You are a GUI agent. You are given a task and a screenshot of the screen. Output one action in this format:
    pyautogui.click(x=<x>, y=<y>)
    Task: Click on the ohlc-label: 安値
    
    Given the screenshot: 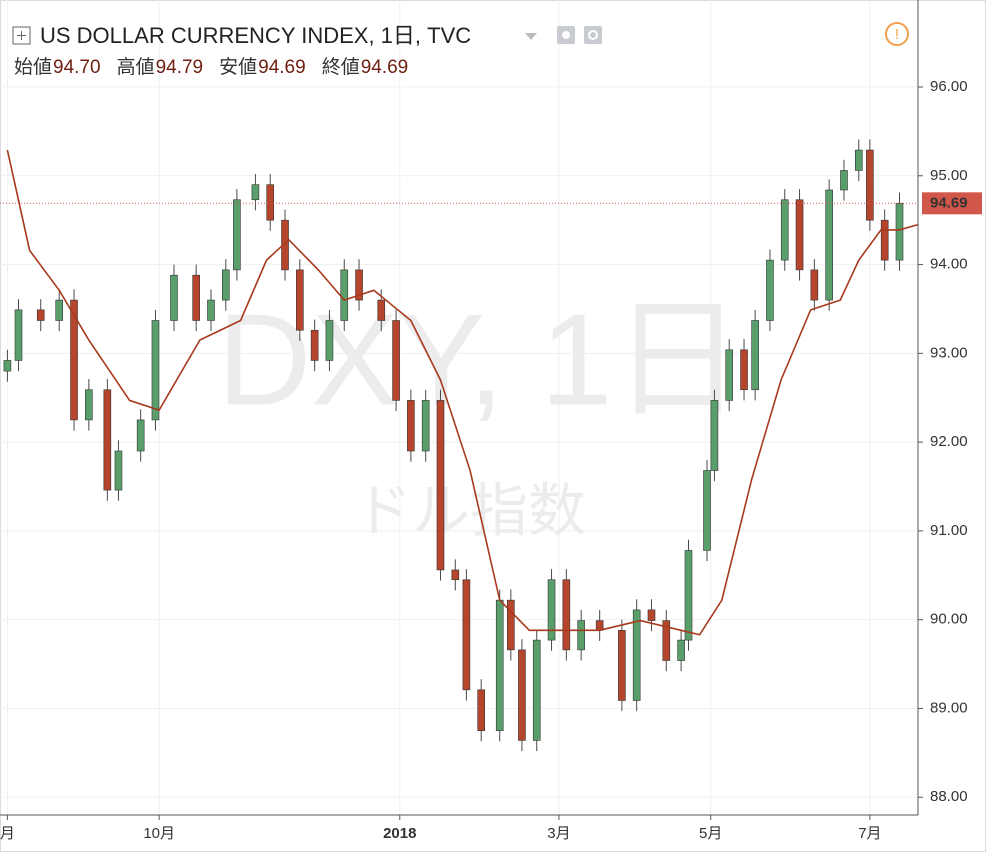 What is the action you would take?
    pyautogui.click(x=238, y=67)
    